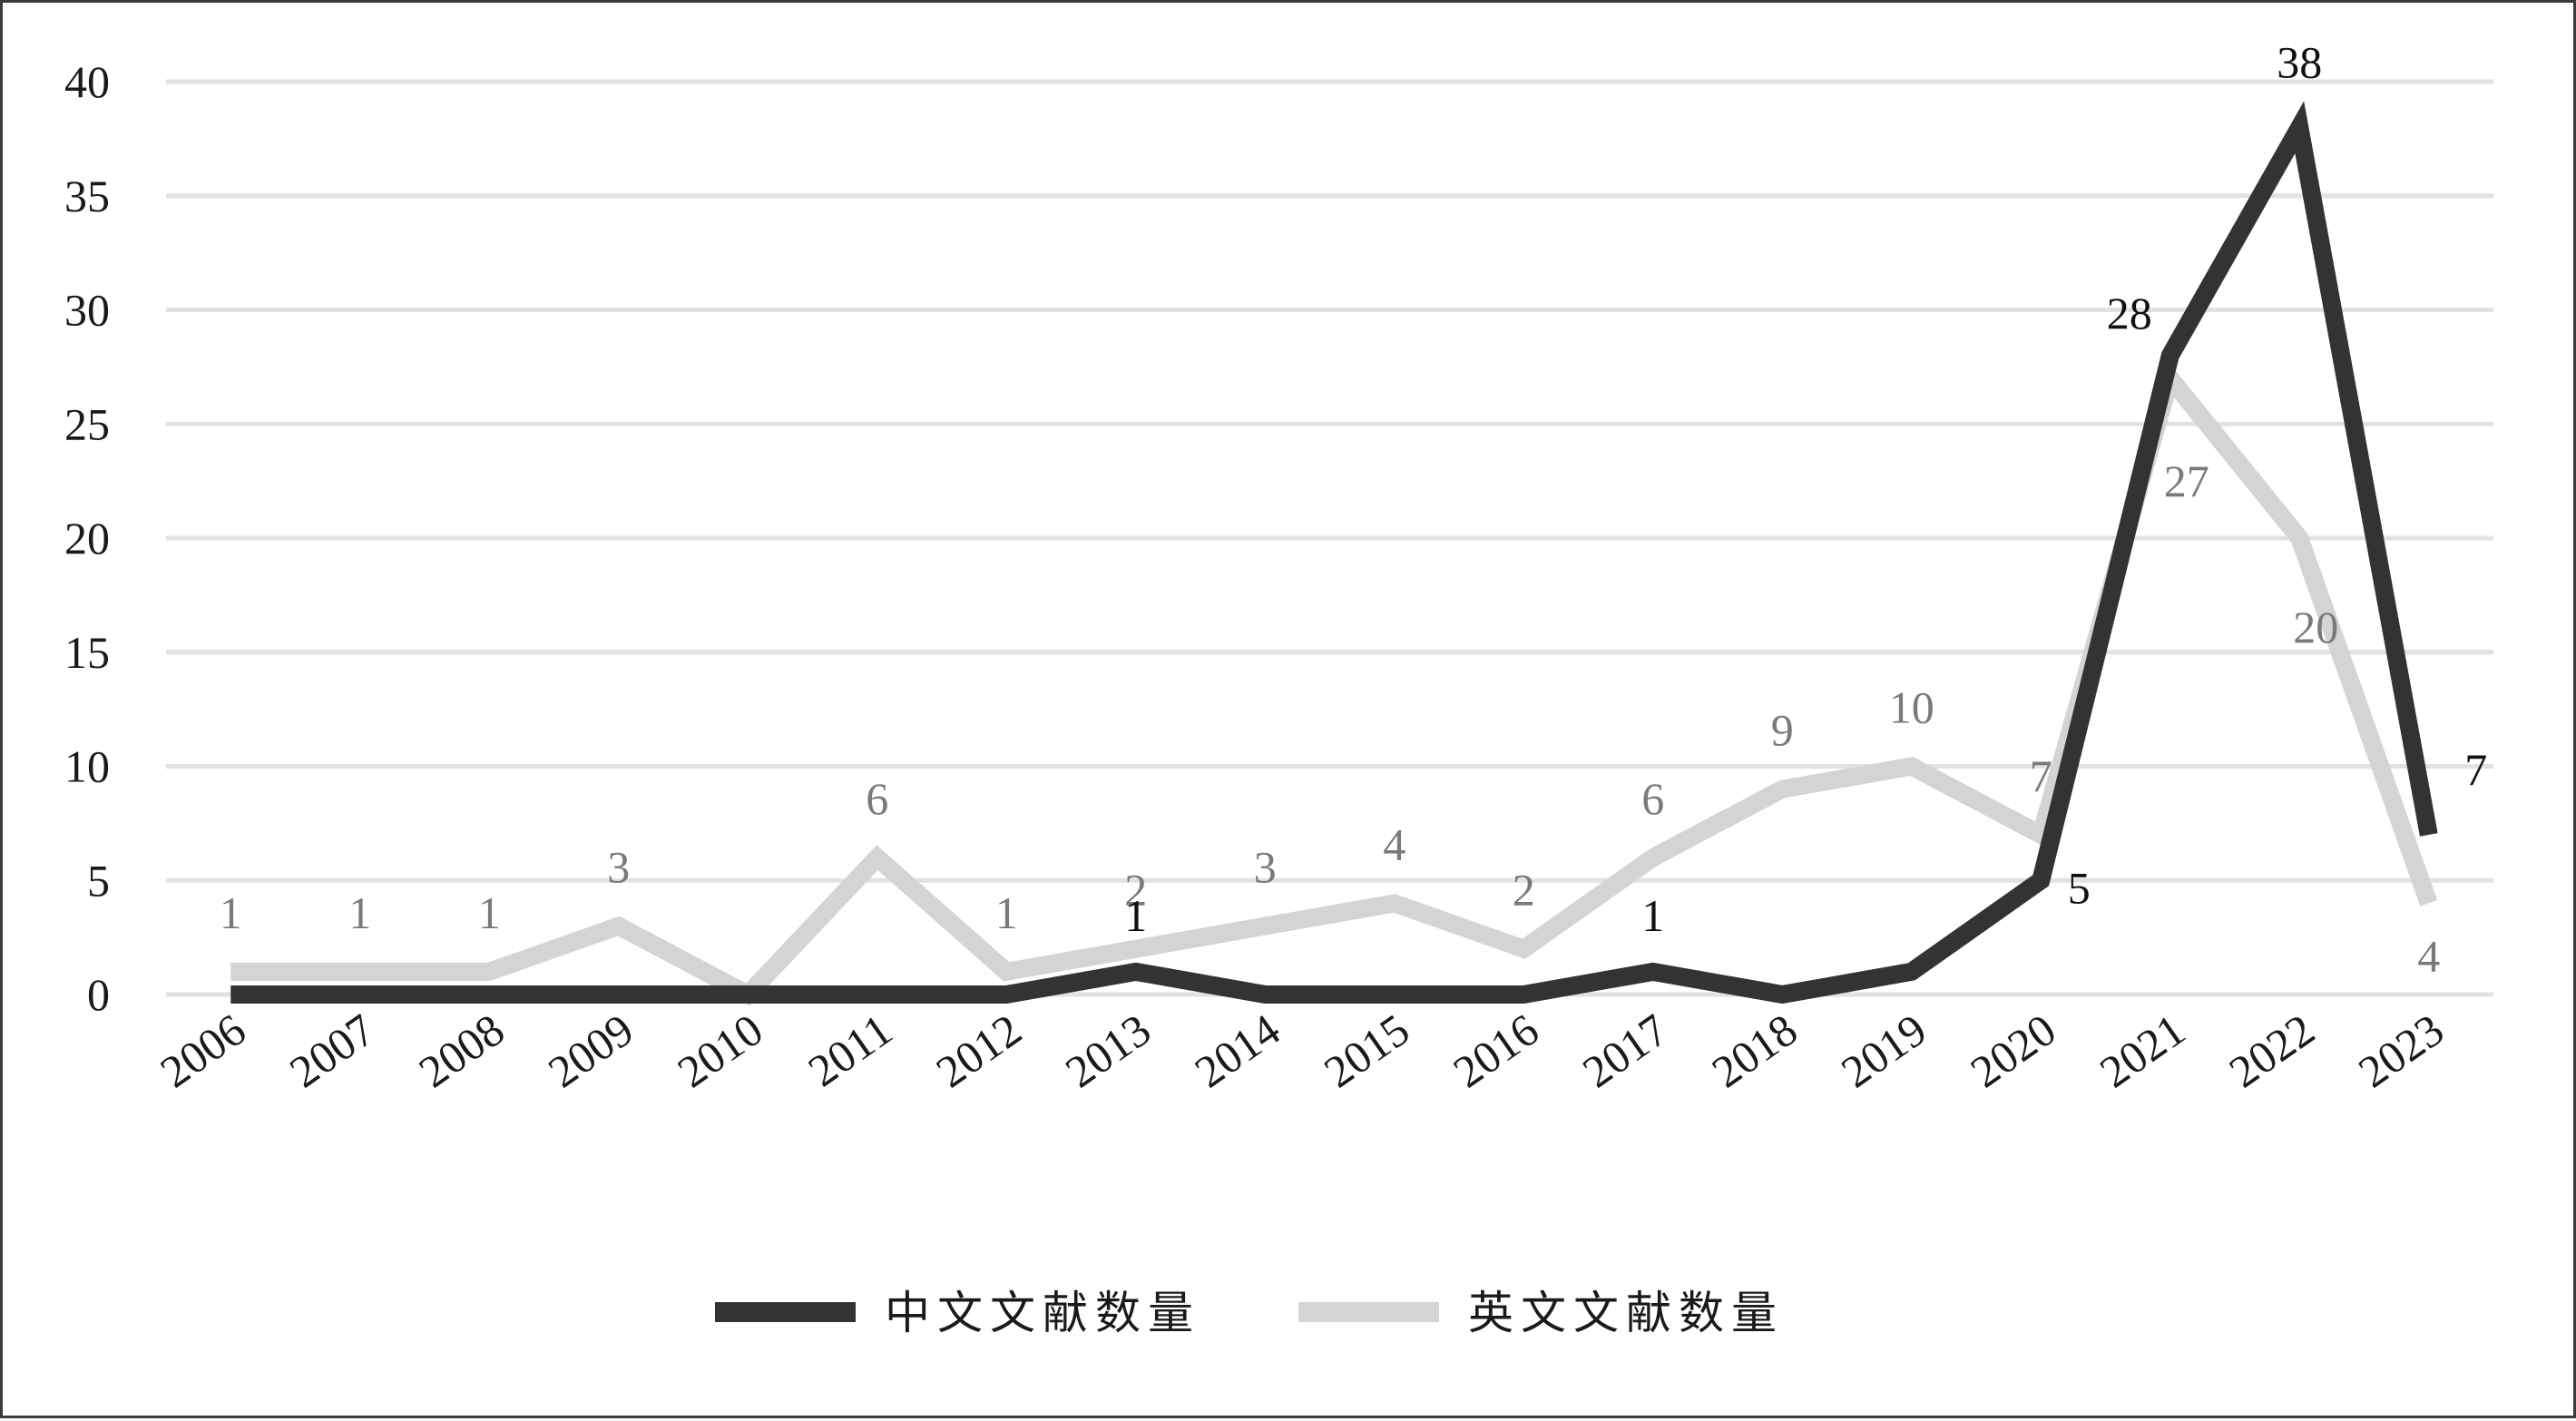 This screenshot has width=2576, height=1421. What do you see at coordinates (1782, 730) in the screenshot?
I see `data-label-english: 9` at bounding box center [1782, 730].